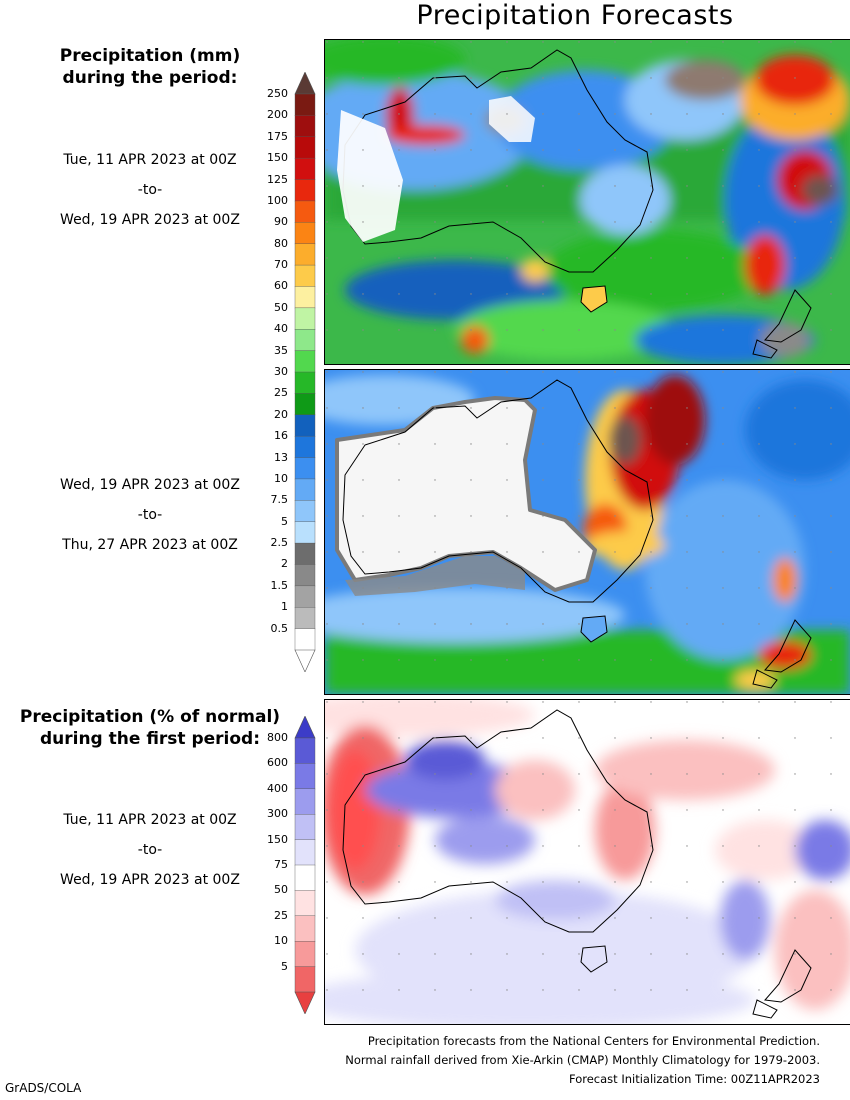 The width and height of the screenshot is (850, 1100). Describe the element at coordinates (150, 485) in the screenshot. I see `period2-start: Wed, 19 APR 2023 at 00Z` at that location.